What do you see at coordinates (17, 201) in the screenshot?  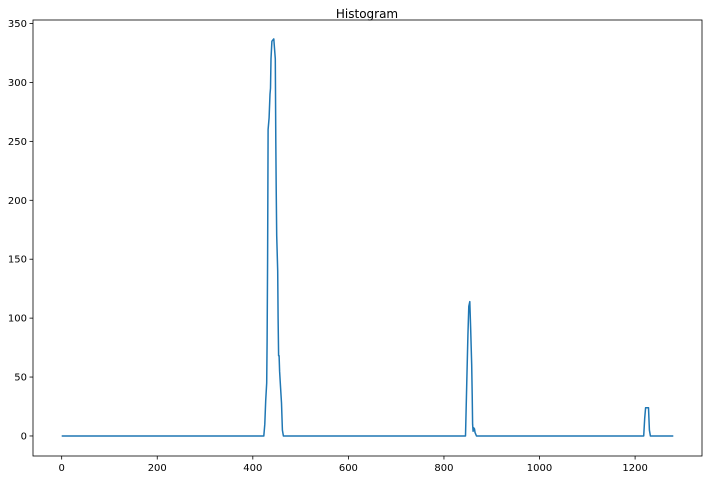 I see `y-tick-label: 200` at bounding box center [17, 201].